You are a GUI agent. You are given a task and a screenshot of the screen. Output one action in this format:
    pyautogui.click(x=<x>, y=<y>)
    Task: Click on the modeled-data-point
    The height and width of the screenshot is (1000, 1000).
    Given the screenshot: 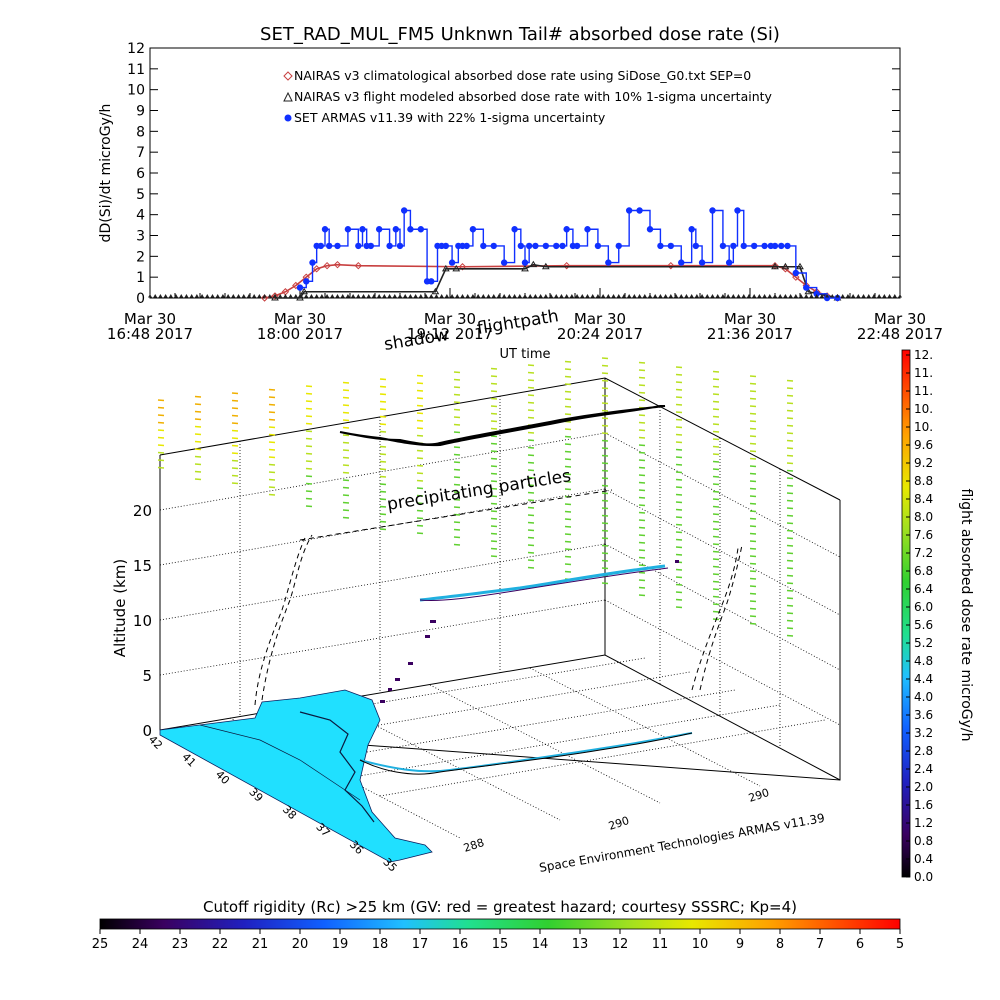 What is the action you would take?
    pyautogui.click(x=533, y=264)
    